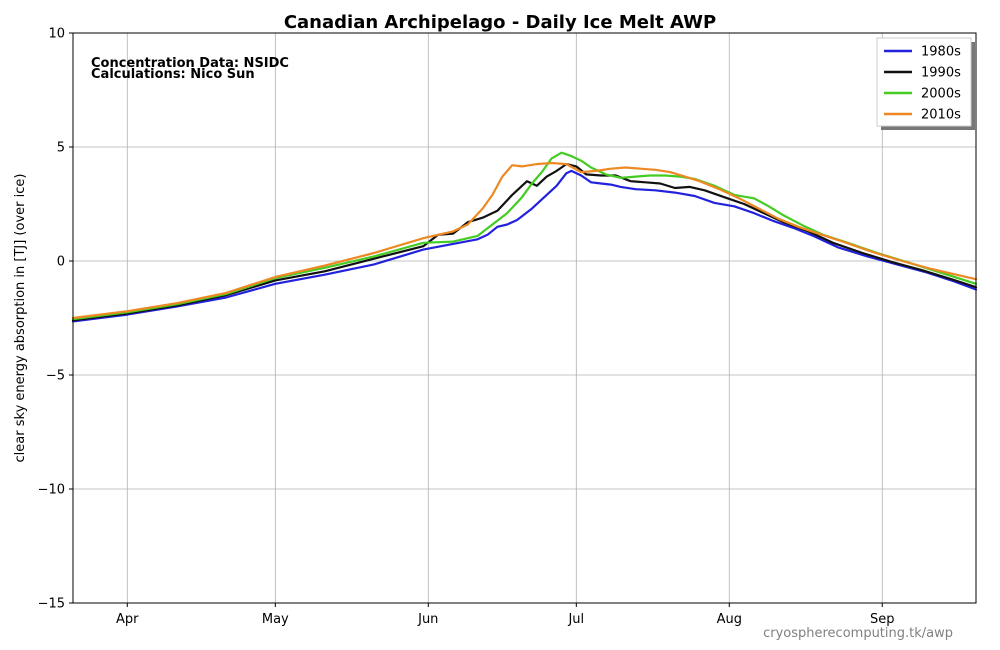 This screenshot has width=1000, height=650. Describe the element at coordinates (61, 262) in the screenshot. I see `y-tick-label: 0` at that location.